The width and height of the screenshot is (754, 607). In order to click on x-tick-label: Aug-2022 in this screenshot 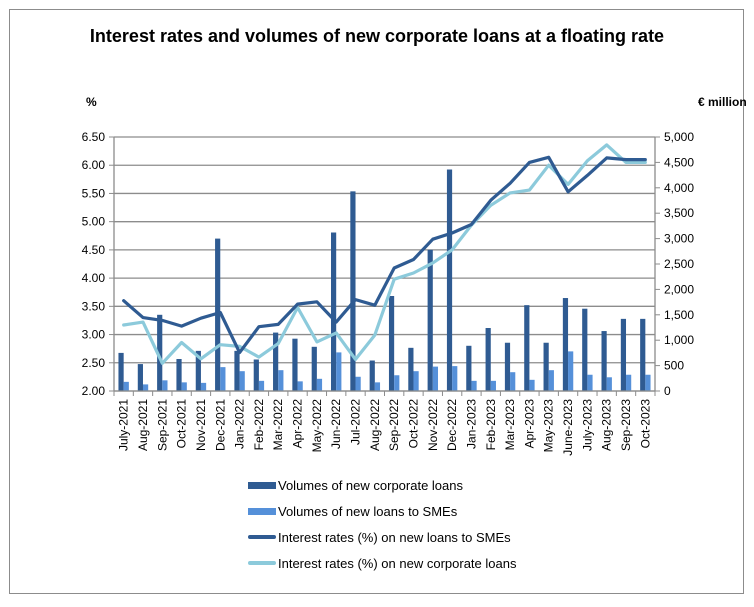, I will do `click(375, 425)`.